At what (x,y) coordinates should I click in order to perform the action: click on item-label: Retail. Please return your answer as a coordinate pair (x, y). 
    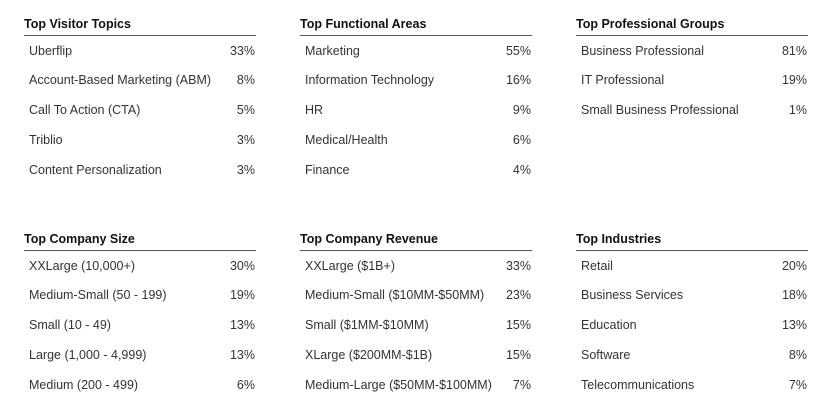
    Looking at the image, I should click on (597, 265).